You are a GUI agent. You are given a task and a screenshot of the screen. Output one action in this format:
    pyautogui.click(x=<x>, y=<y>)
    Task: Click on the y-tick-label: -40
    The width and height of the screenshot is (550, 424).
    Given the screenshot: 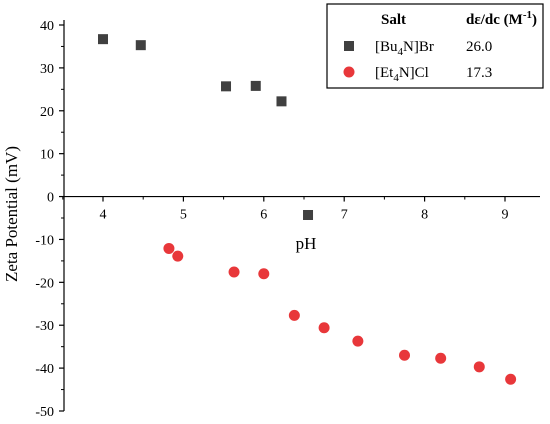 What is the action you would take?
    pyautogui.click(x=44, y=369)
    